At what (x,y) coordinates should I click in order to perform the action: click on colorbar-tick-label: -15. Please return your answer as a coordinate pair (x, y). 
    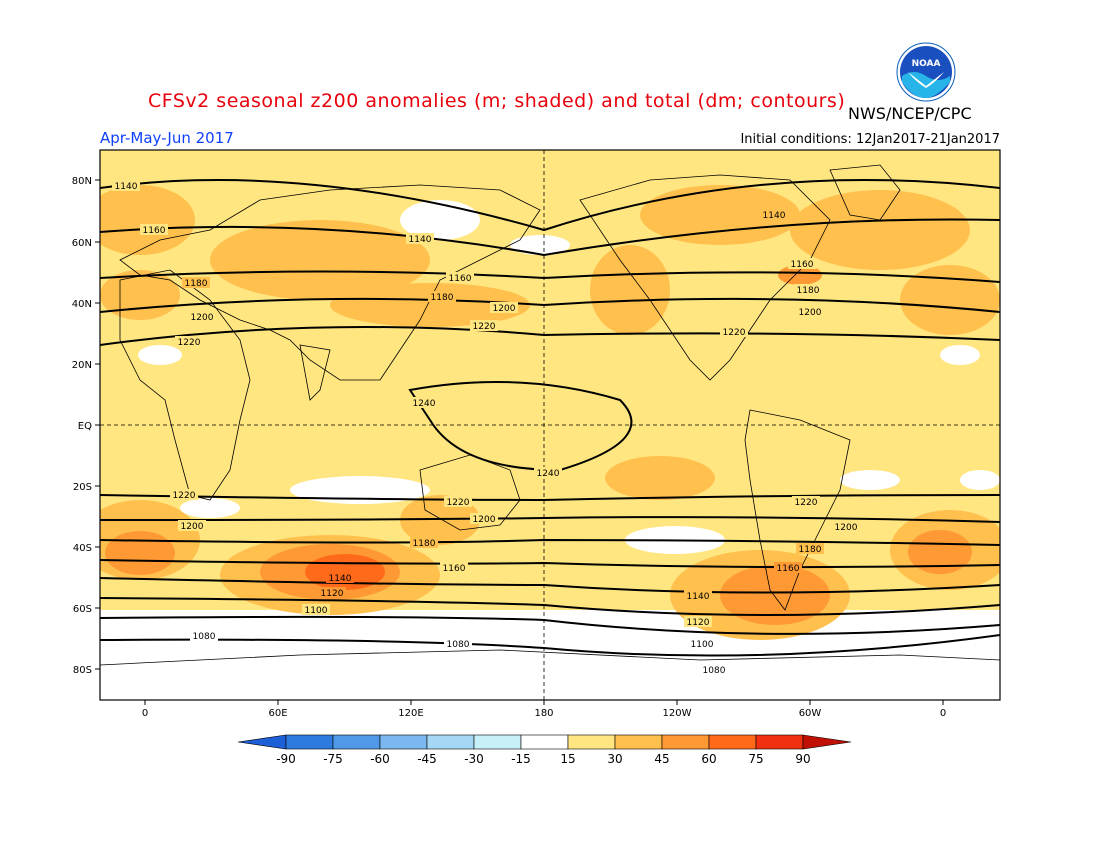
    Looking at the image, I should click on (521, 759).